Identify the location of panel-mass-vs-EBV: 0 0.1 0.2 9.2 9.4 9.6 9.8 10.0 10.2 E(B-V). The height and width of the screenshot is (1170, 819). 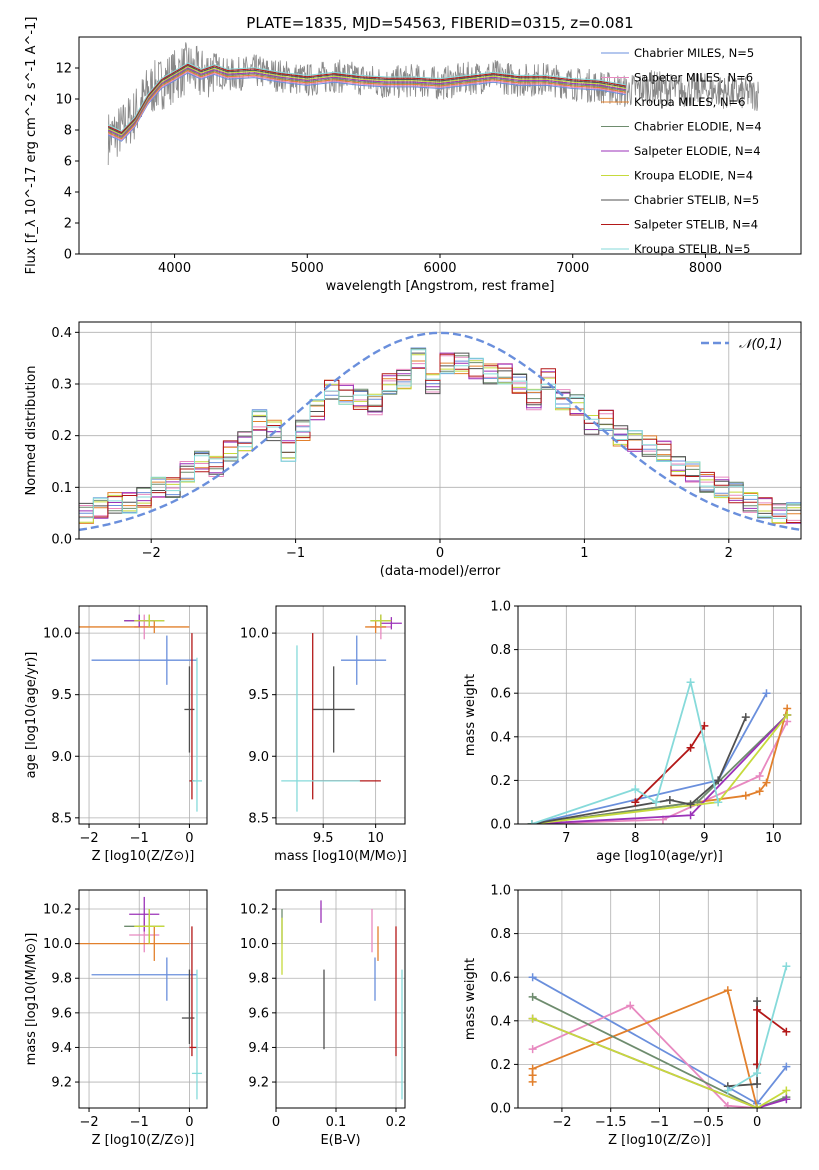
(323, 1018).